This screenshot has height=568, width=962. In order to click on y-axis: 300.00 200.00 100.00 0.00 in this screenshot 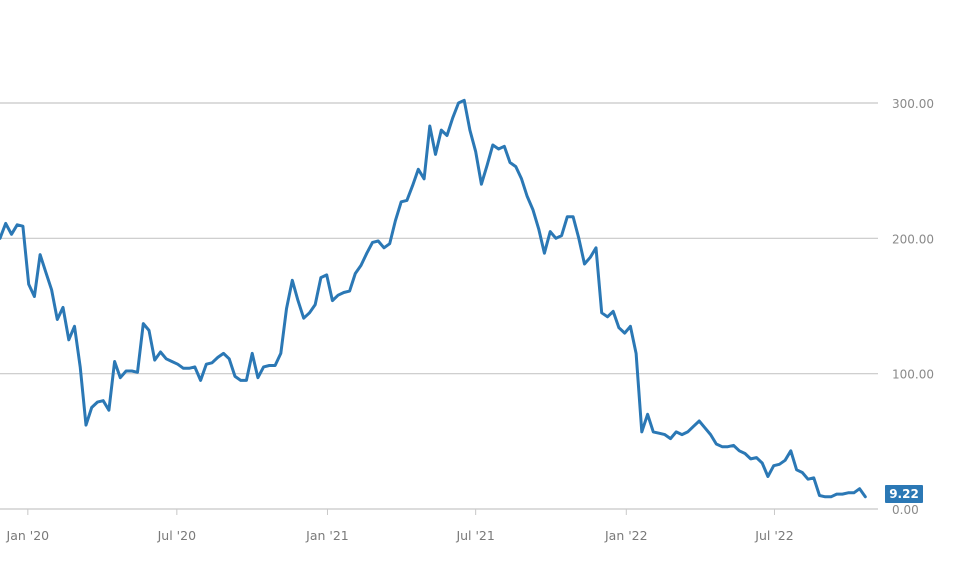, I will do `click(913, 307)`.